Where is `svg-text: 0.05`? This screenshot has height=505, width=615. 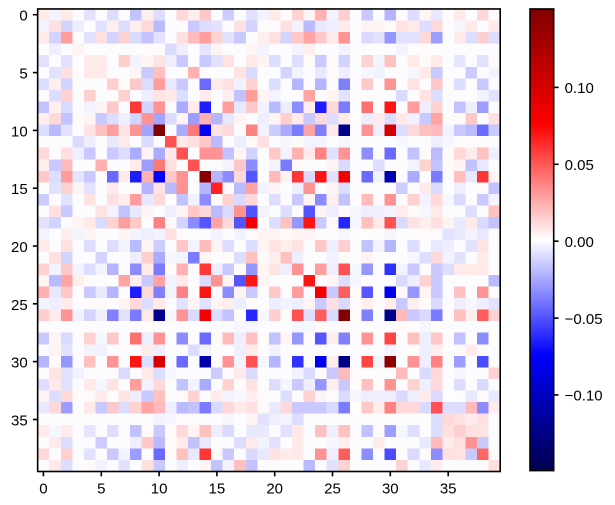
svg-text: 0.05 is located at coordinates (579, 165).